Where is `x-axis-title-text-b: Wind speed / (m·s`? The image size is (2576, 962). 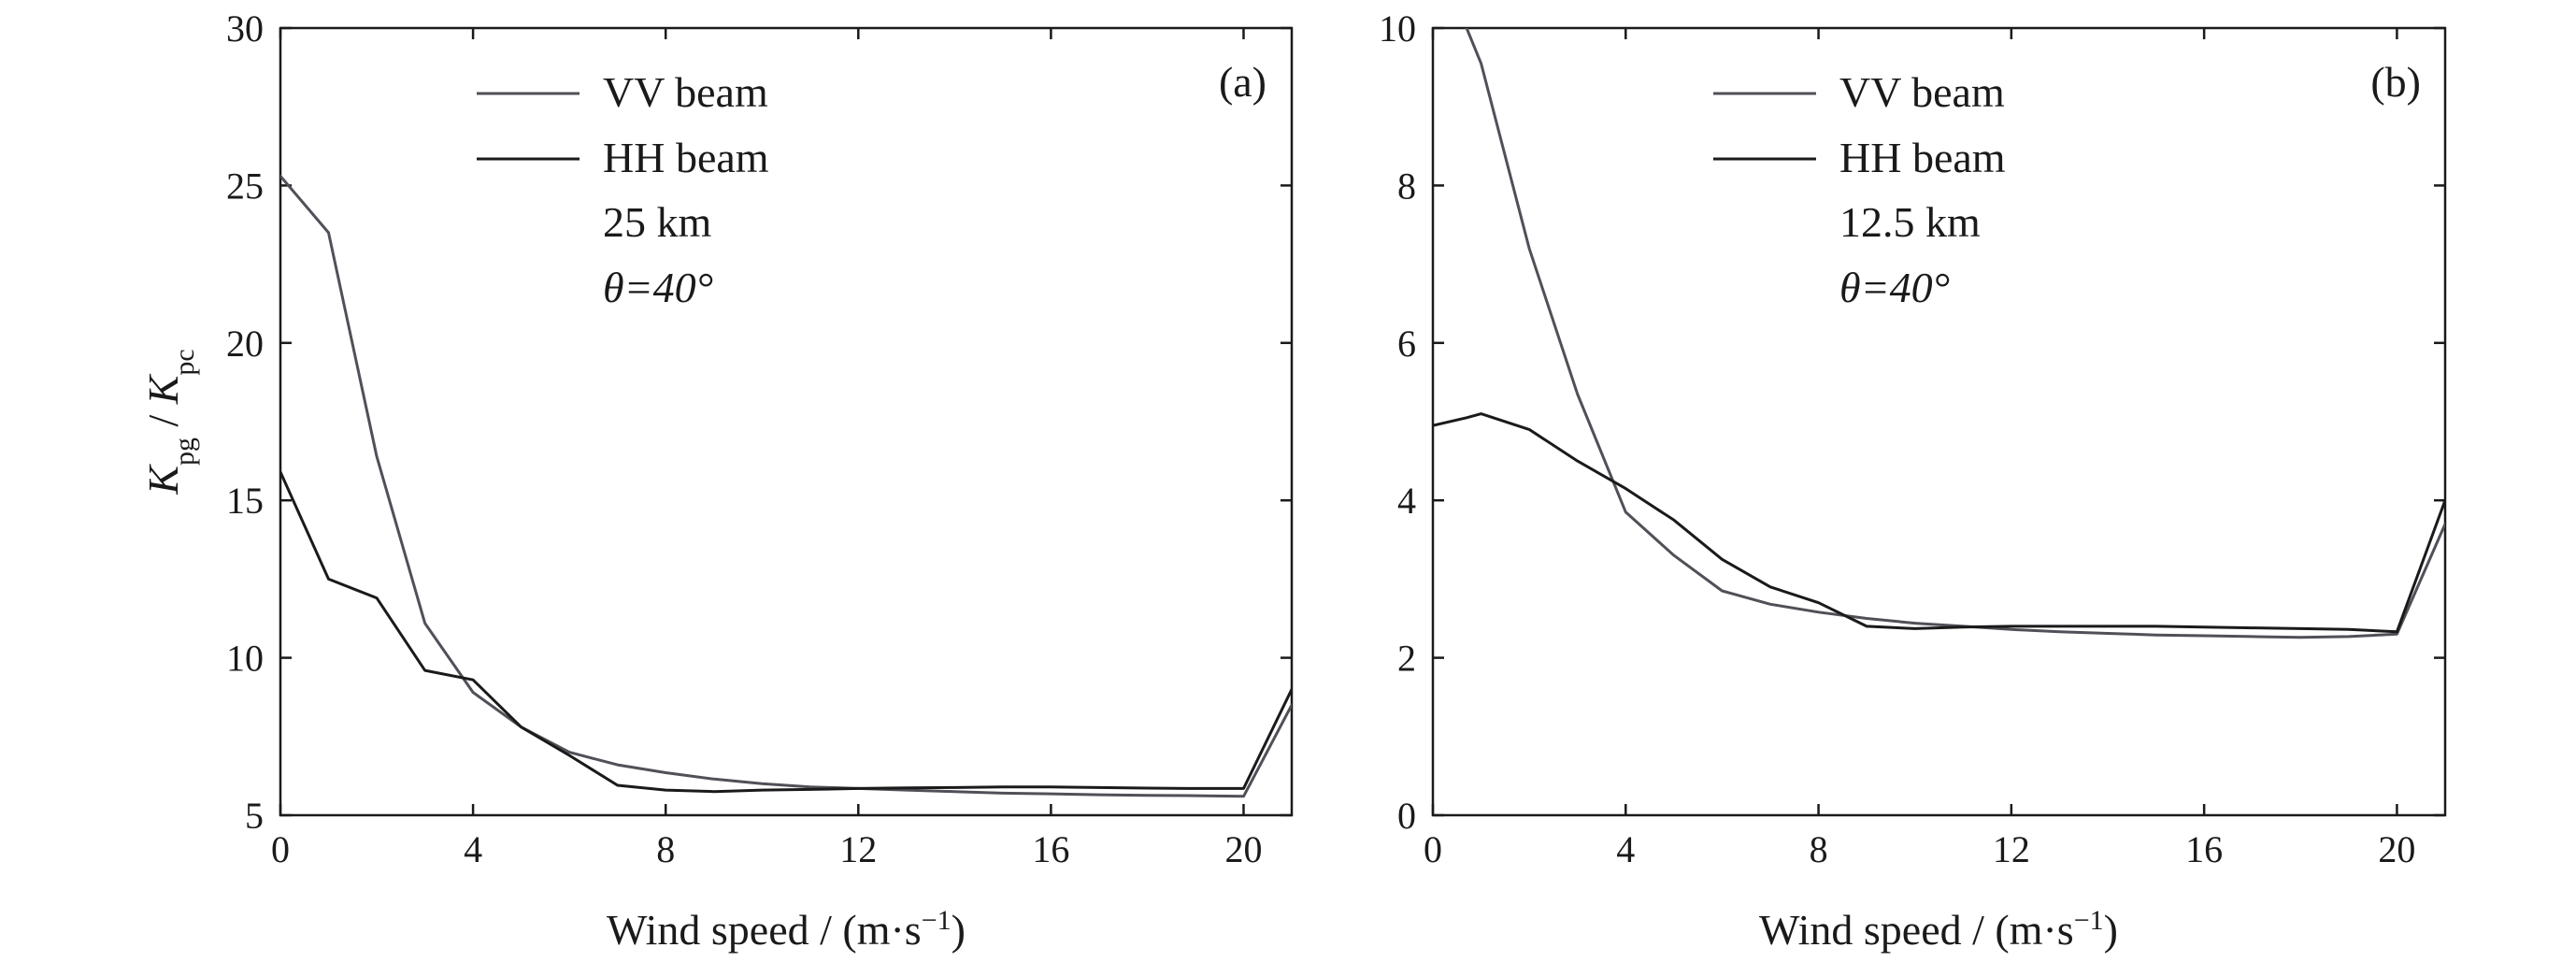 x-axis-title-text-b: Wind speed / (m·s is located at coordinates (1916, 930).